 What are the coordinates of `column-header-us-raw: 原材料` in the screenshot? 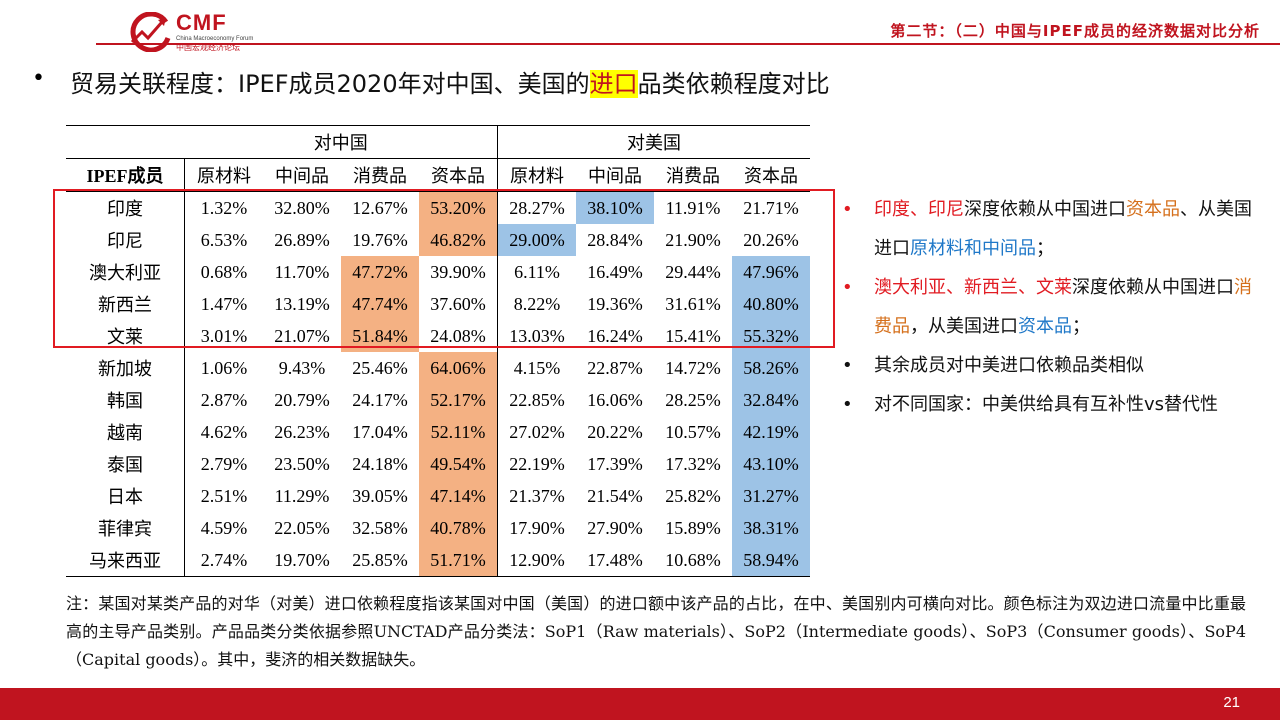 It's located at (536, 175).